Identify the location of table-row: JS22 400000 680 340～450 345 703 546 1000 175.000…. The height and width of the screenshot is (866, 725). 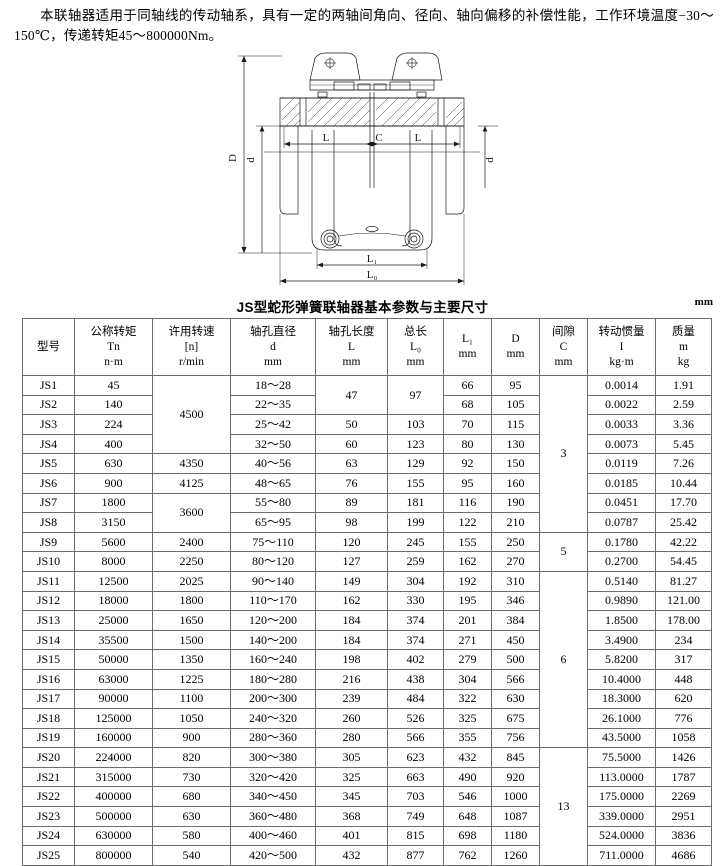
(367, 797).